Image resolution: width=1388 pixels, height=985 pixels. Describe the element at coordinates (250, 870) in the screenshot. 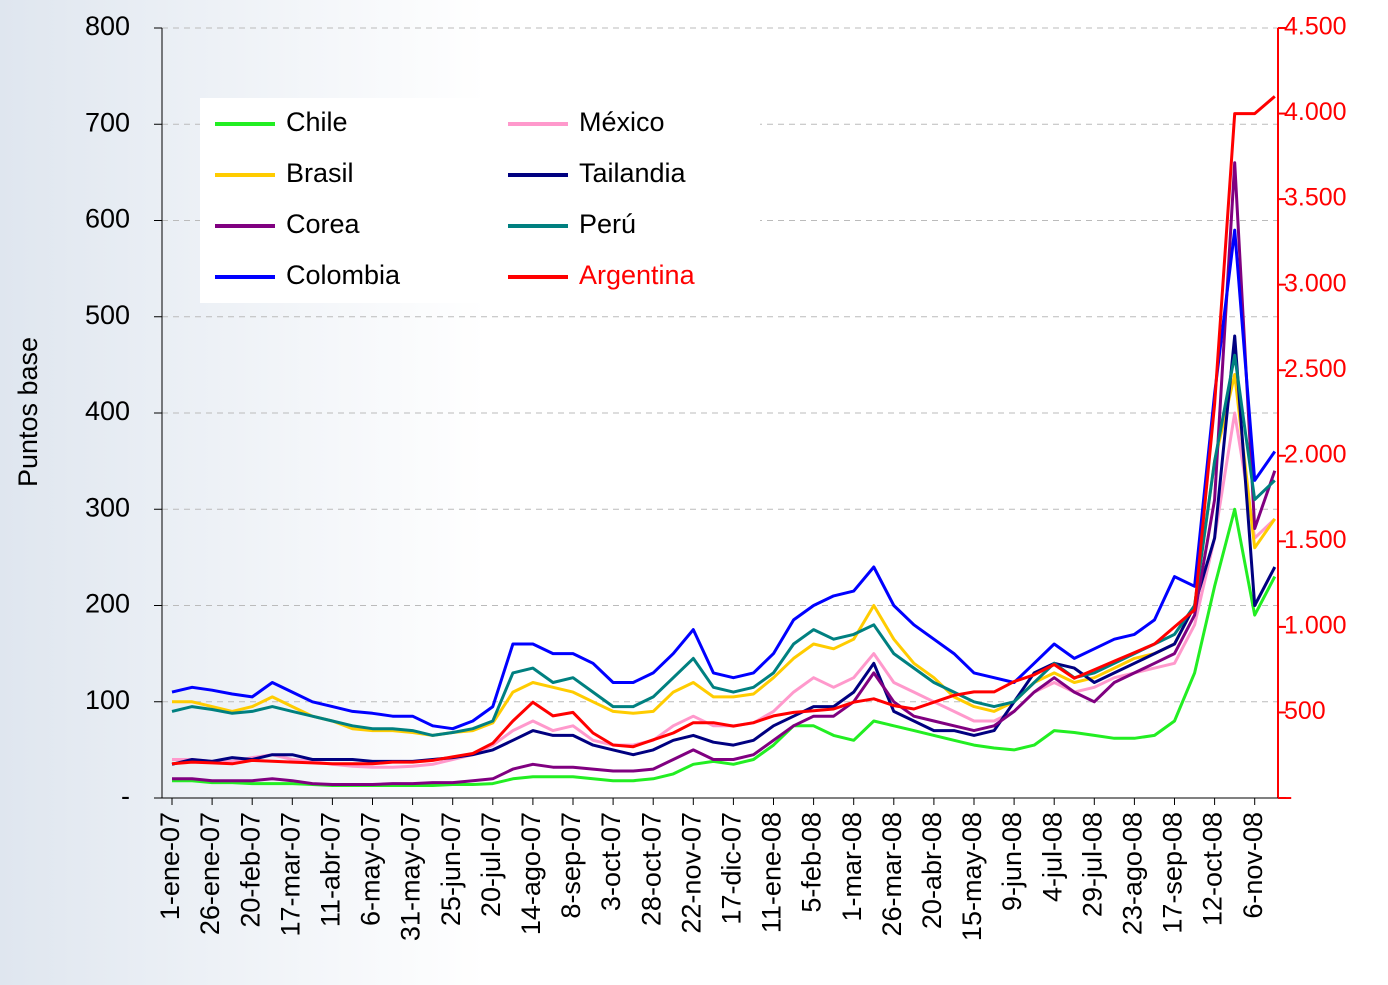

I see `x-tick-label: 20-feb-07` at that location.